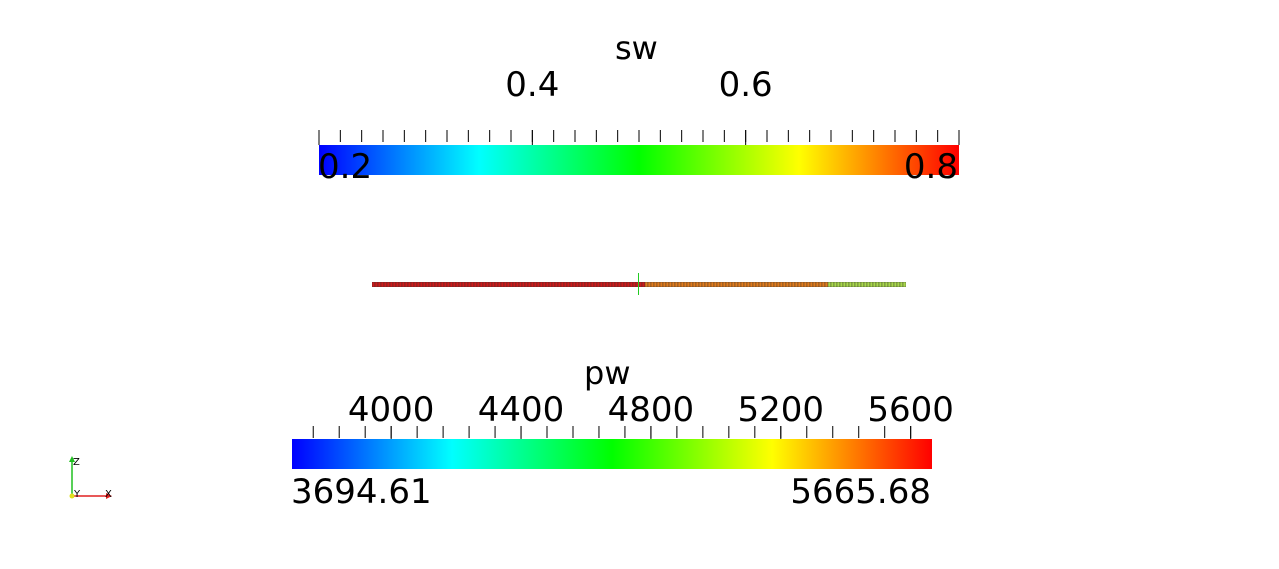  I want to click on pw-legend-title: pw, so click(607, 373).